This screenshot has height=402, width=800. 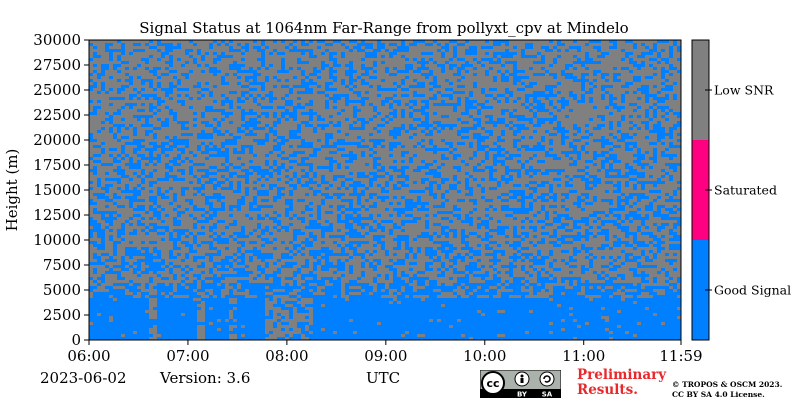 What do you see at coordinates (83, 378) in the screenshot?
I see `date-label: 2023-06-02` at bounding box center [83, 378].